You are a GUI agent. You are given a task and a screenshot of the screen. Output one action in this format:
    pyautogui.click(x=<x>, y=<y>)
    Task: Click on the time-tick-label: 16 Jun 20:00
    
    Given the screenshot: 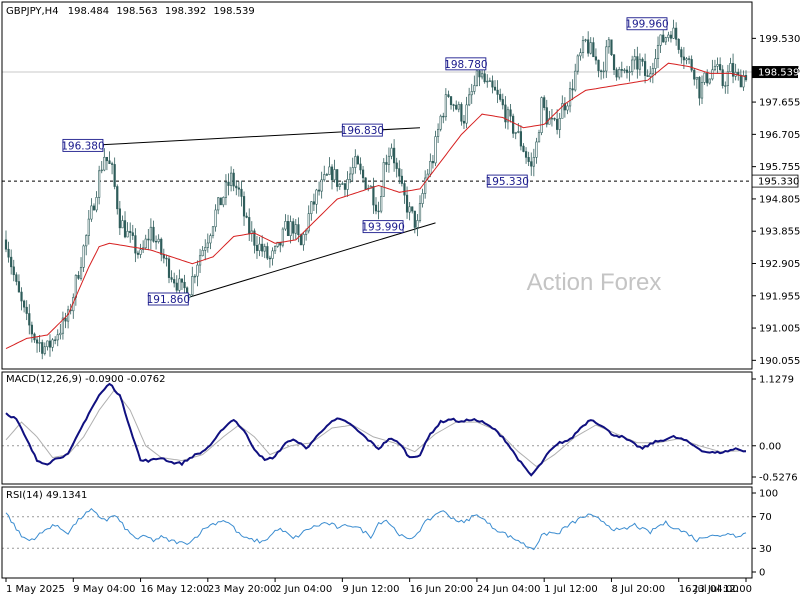 What is the action you would take?
    pyautogui.click(x=442, y=589)
    